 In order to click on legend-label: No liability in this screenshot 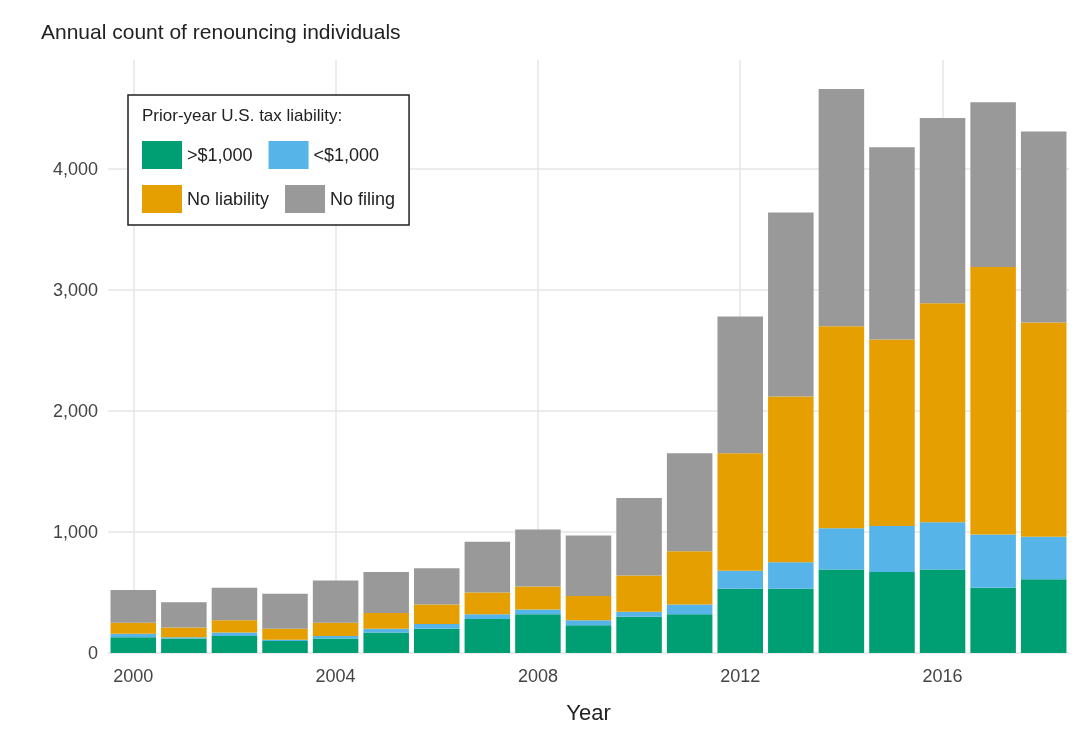, I will do `click(228, 199)`.